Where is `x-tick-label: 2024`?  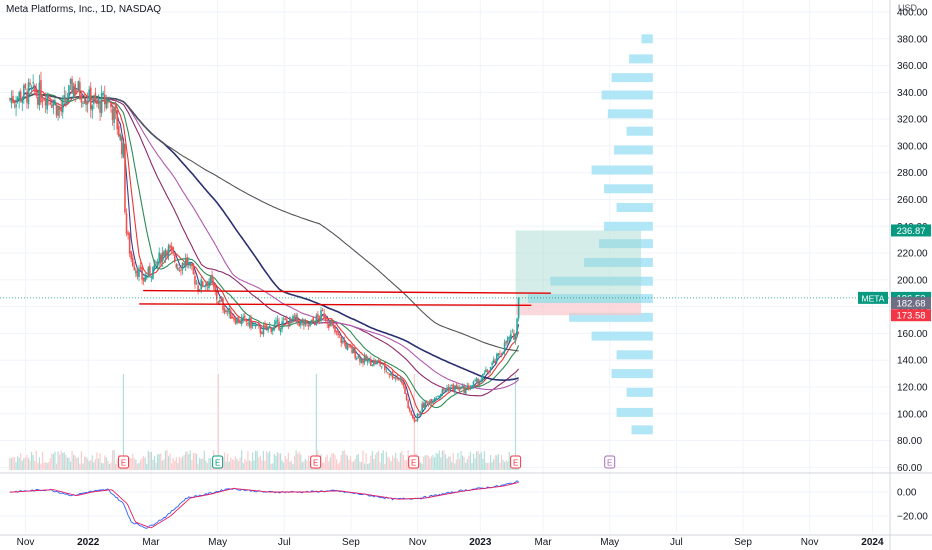
x-tick-label: 2024 is located at coordinates (872, 542).